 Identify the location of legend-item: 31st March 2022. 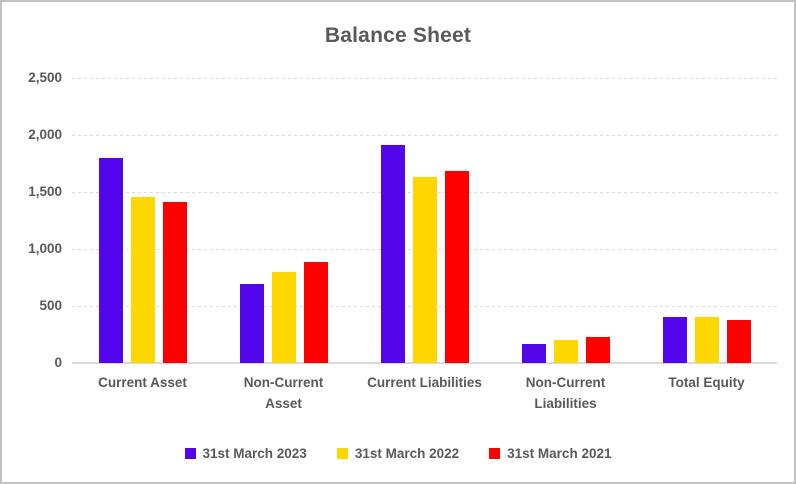
(398, 453).